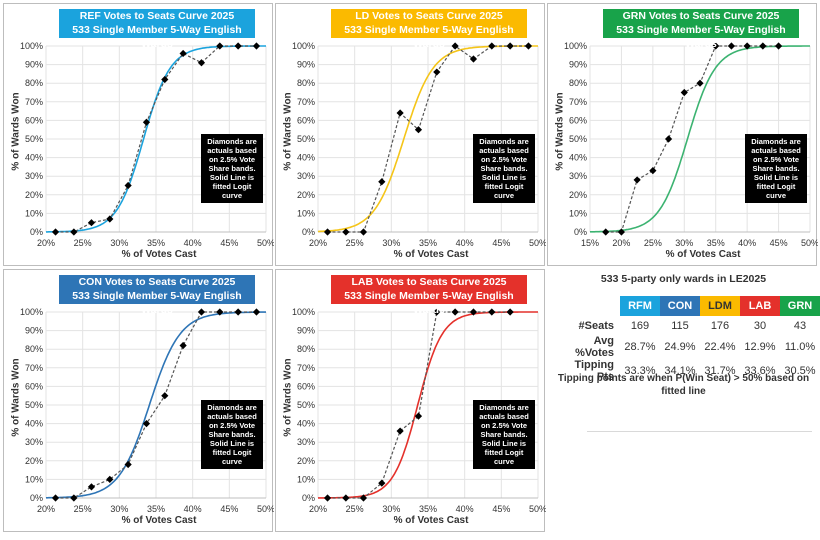  Describe the element at coordinates (640, 306) in the screenshot. I see `party-header-rfm: RFM` at that location.